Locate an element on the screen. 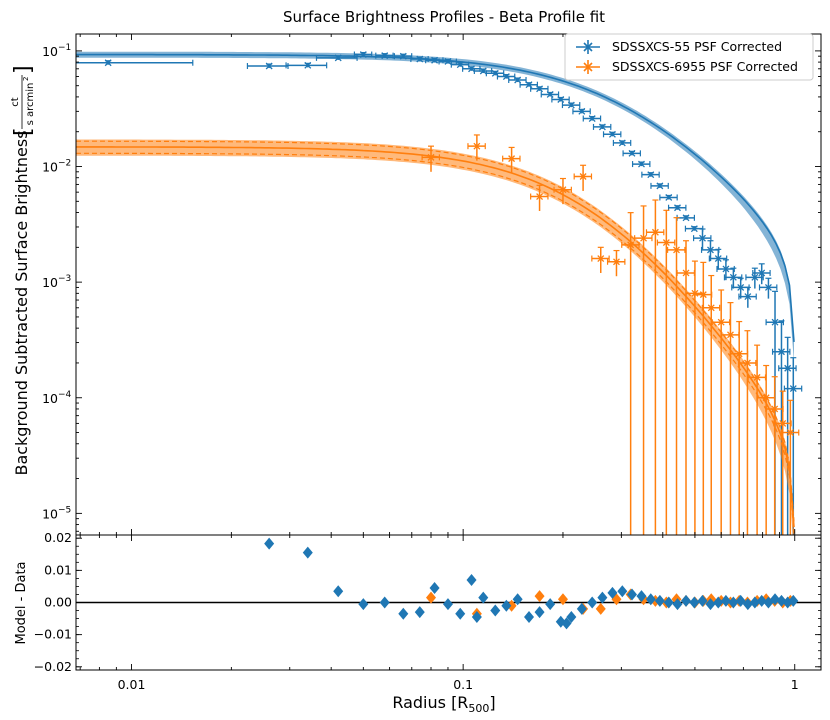  y-tick-exponent: −2 is located at coordinates (64, 164).